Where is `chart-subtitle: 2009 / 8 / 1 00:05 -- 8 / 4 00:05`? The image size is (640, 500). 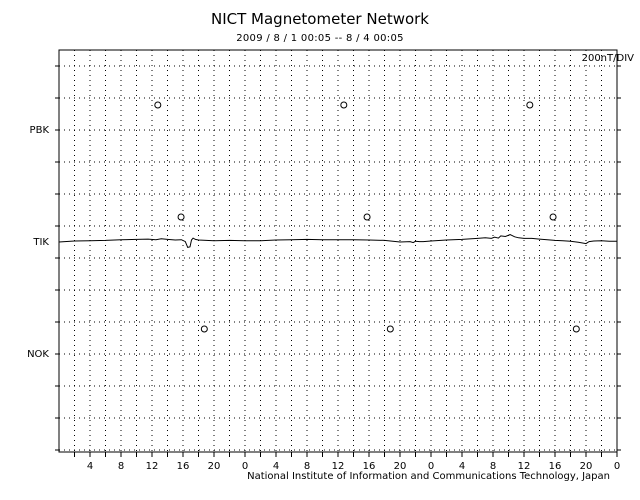
chart-subtitle: 2009 / 8 / 1 00:05 -- 8 / 4 00:05 is located at coordinates (320, 38).